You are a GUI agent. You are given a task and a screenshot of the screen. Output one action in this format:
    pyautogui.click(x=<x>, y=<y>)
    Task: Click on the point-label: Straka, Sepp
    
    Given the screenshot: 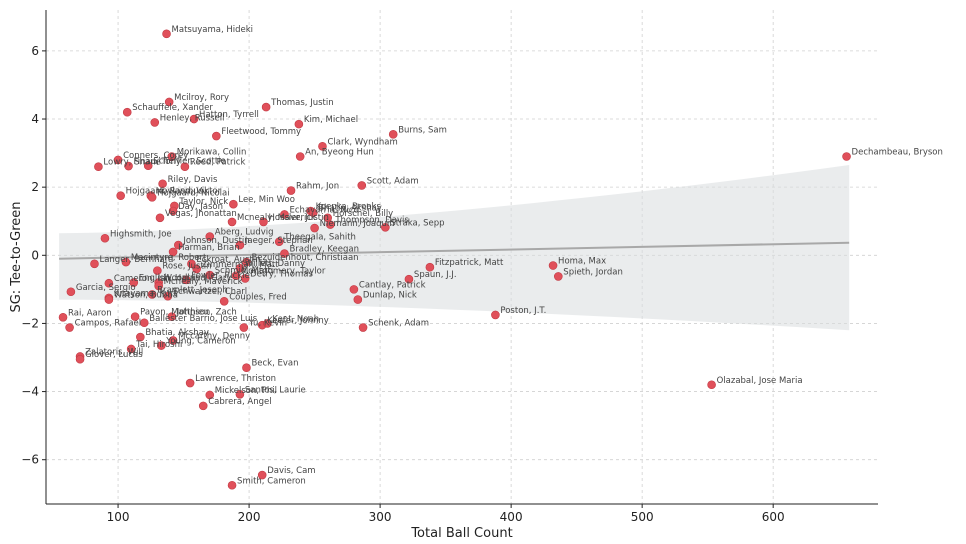 What is the action you would take?
    pyautogui.click(x=417, y=223)
    